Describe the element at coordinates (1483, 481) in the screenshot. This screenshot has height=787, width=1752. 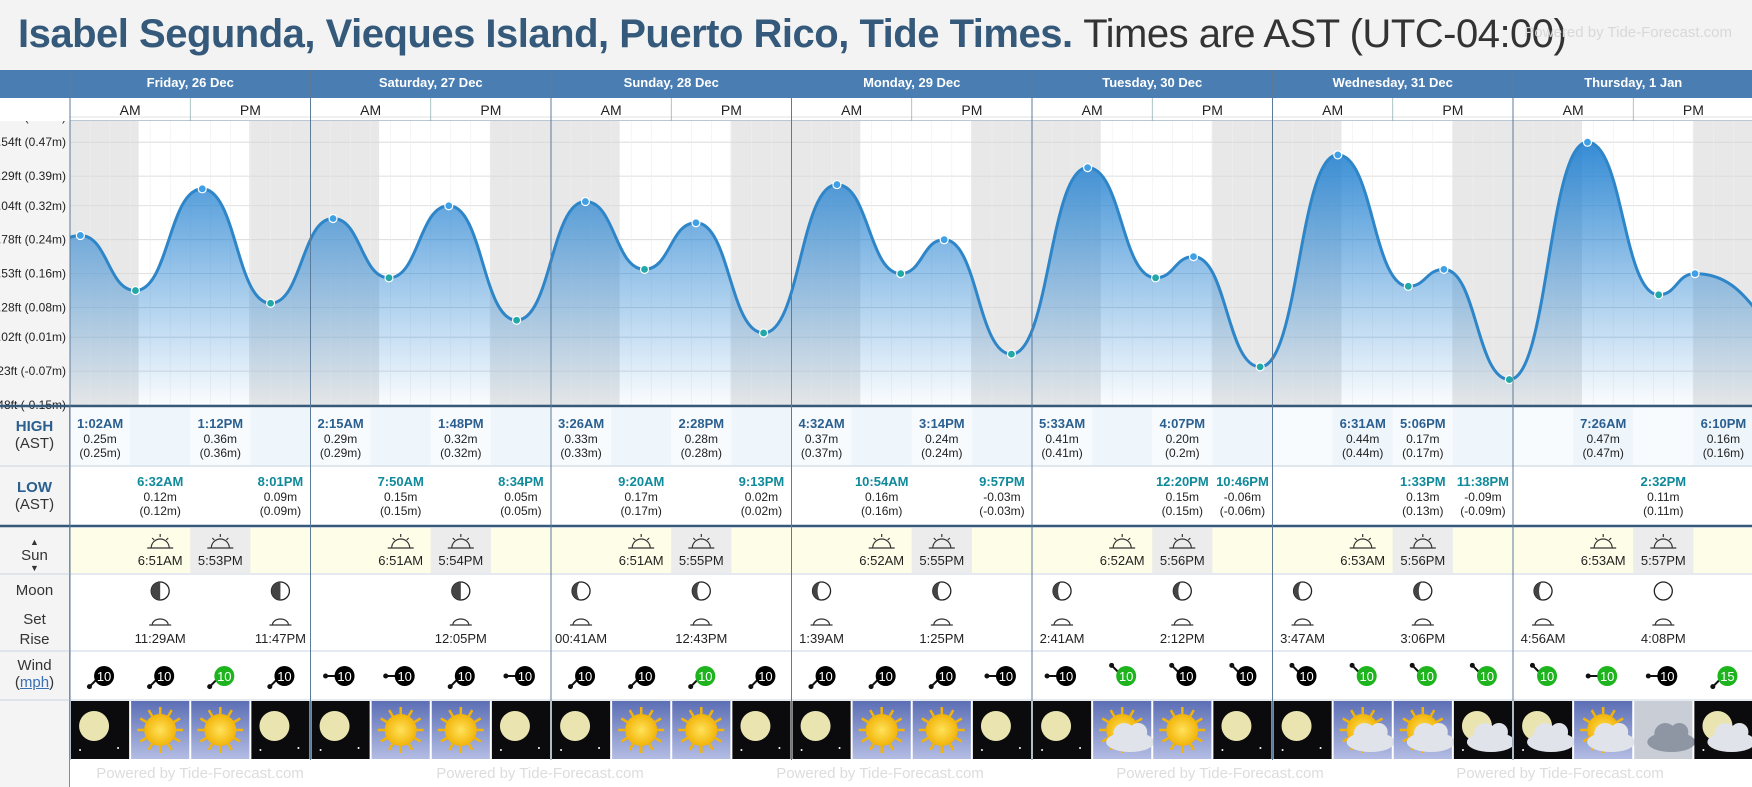
I see `low-tide-time: 11:38PM` at that location.